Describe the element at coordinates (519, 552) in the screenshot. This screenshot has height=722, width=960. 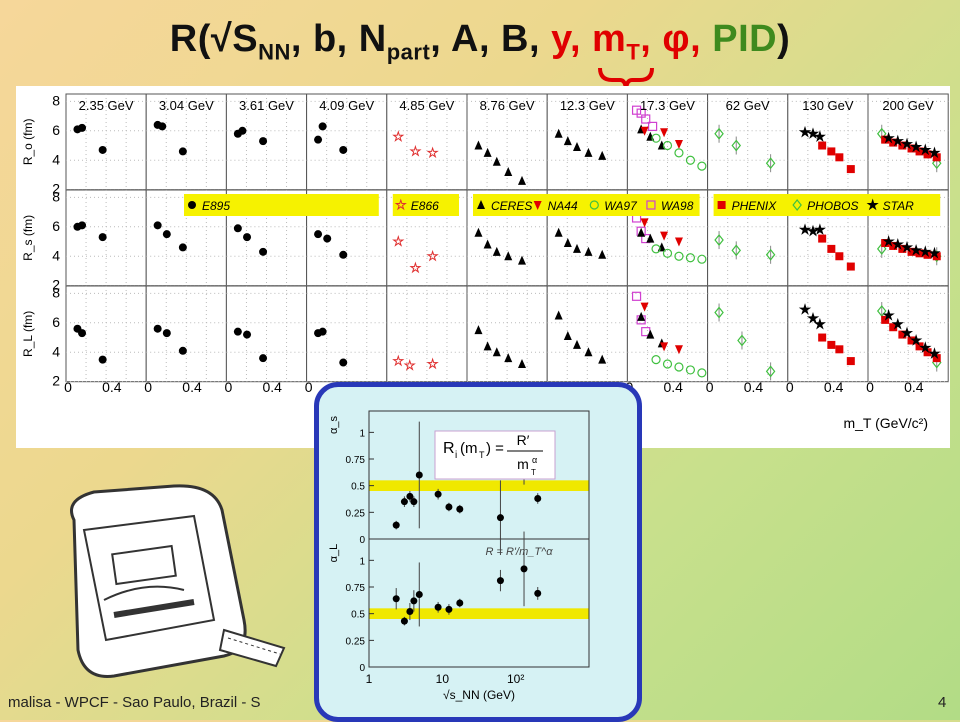
I see `formula-bottom: R = R'/m_T^α` at that location.